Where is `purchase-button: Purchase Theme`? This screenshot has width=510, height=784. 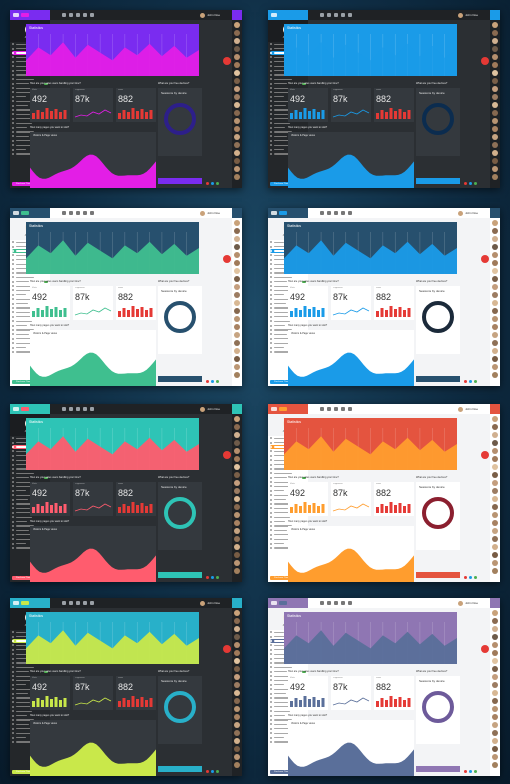
purchase-button: Purchase Theme is located at coordinates (26, 772).